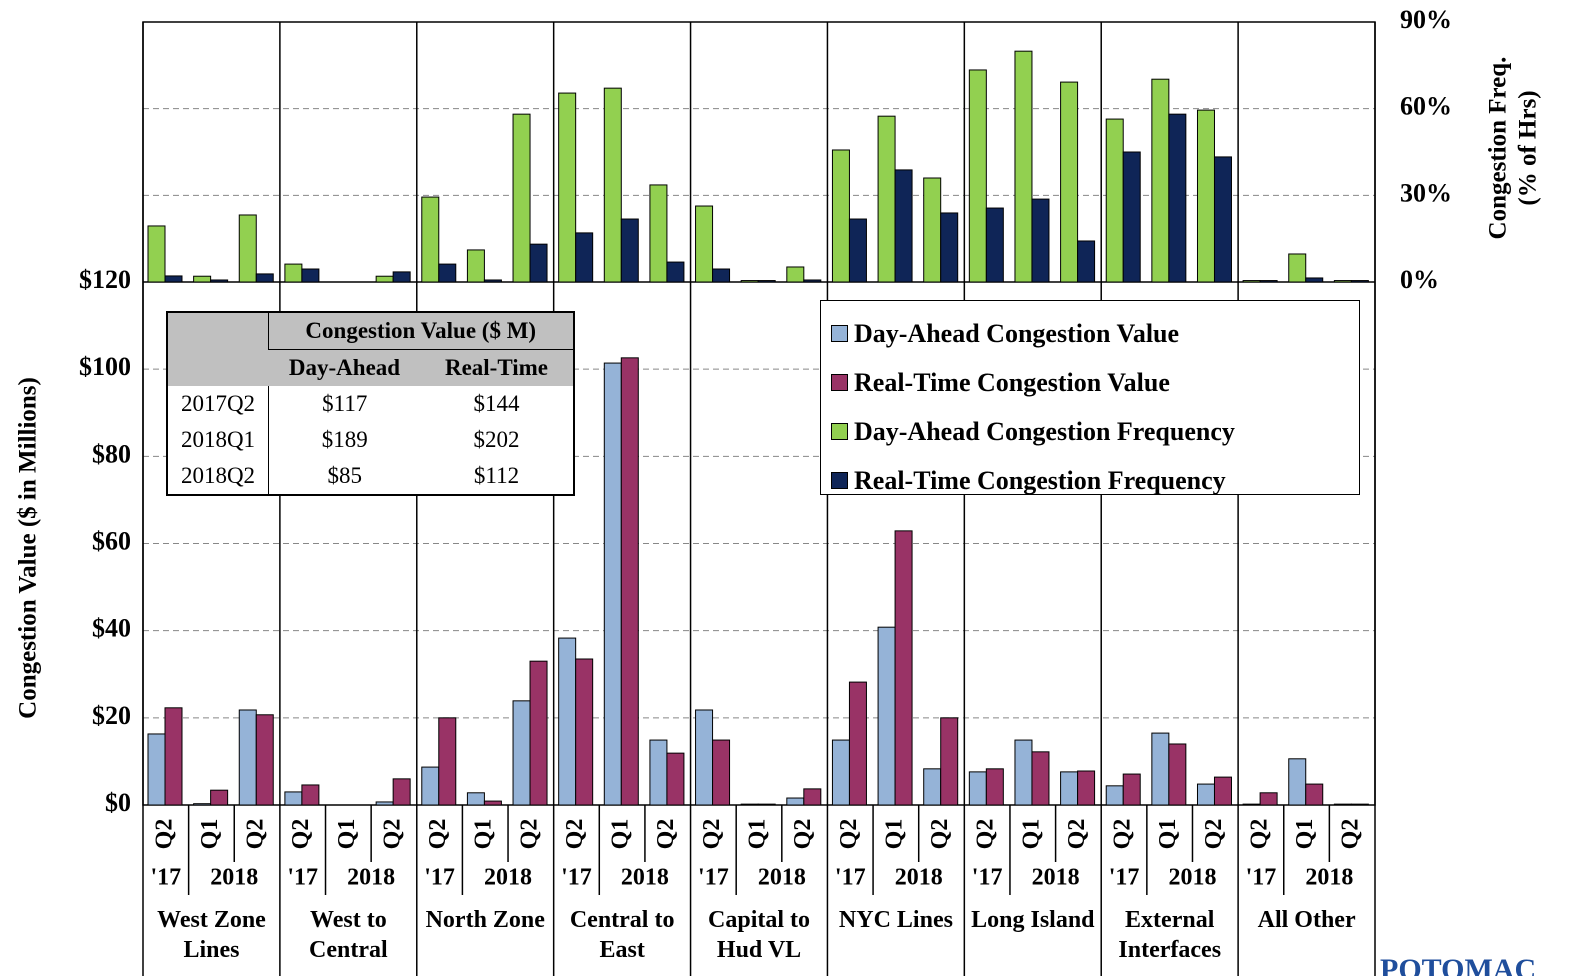 This screenshot has width=1585, height=976. I want to click on table-cell: 2018Q1, so click(218, 440).